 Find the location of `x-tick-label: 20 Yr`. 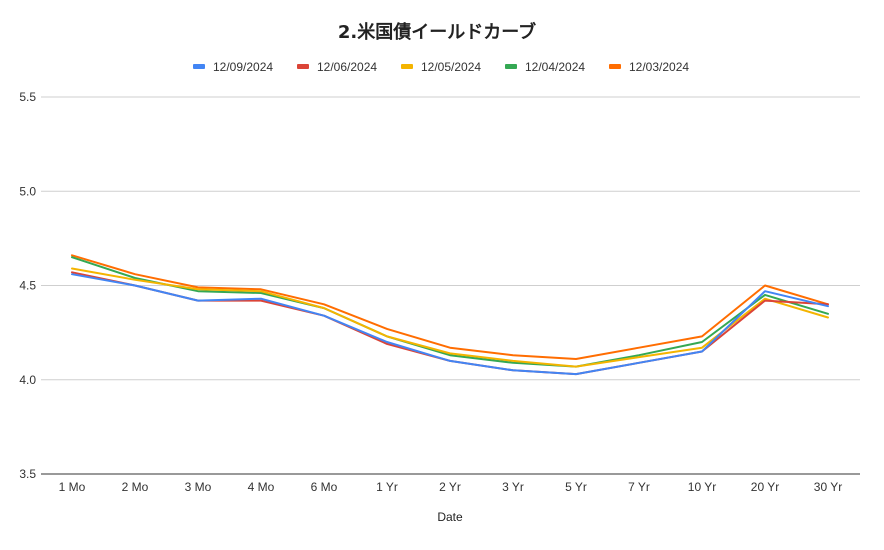

x-tick-label: 20 Yr is located at coordinates (765, 487).